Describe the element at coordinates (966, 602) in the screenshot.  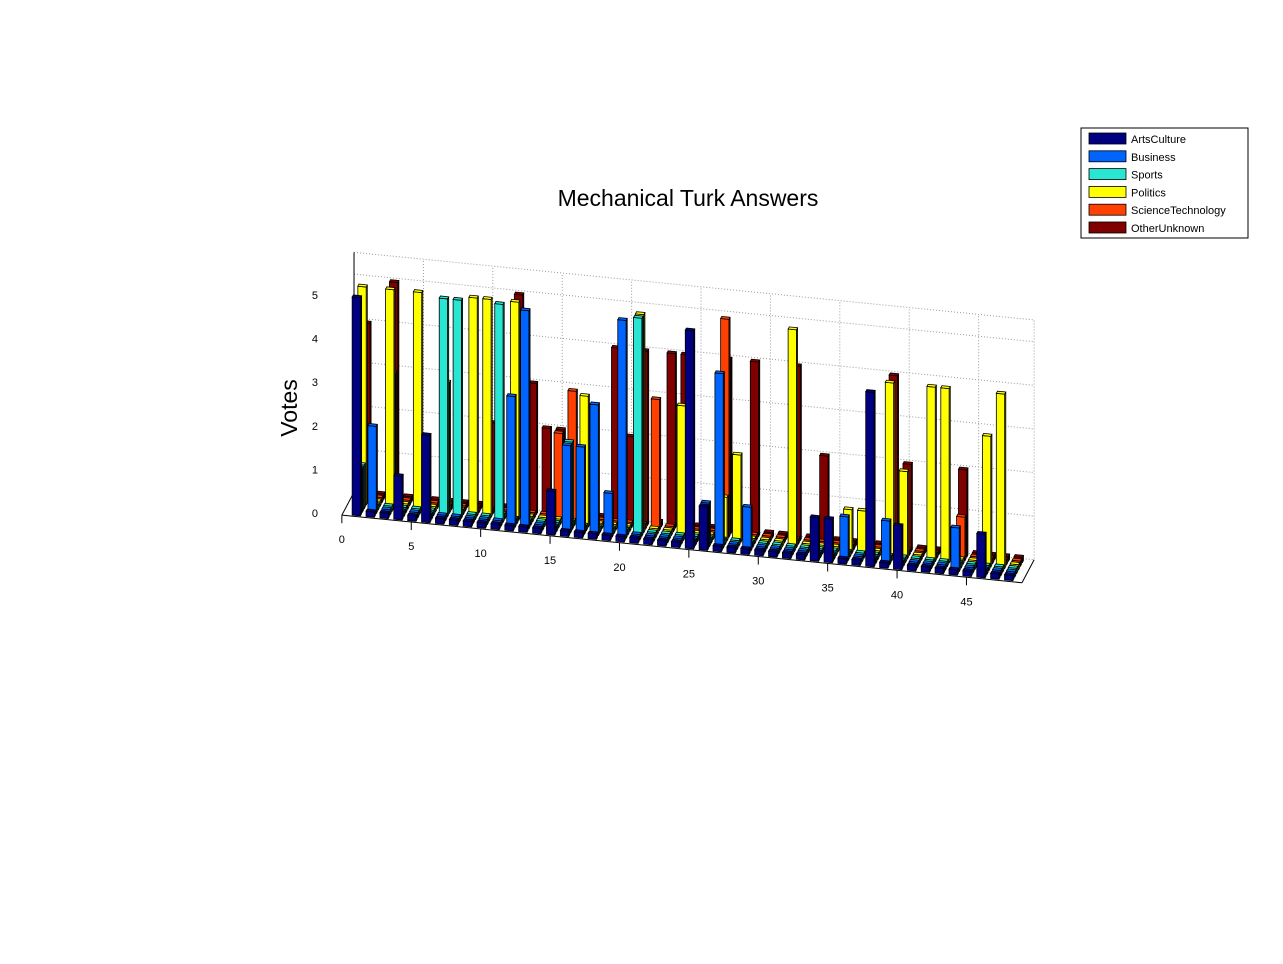
I see `x-tick-label: 45` at that location.